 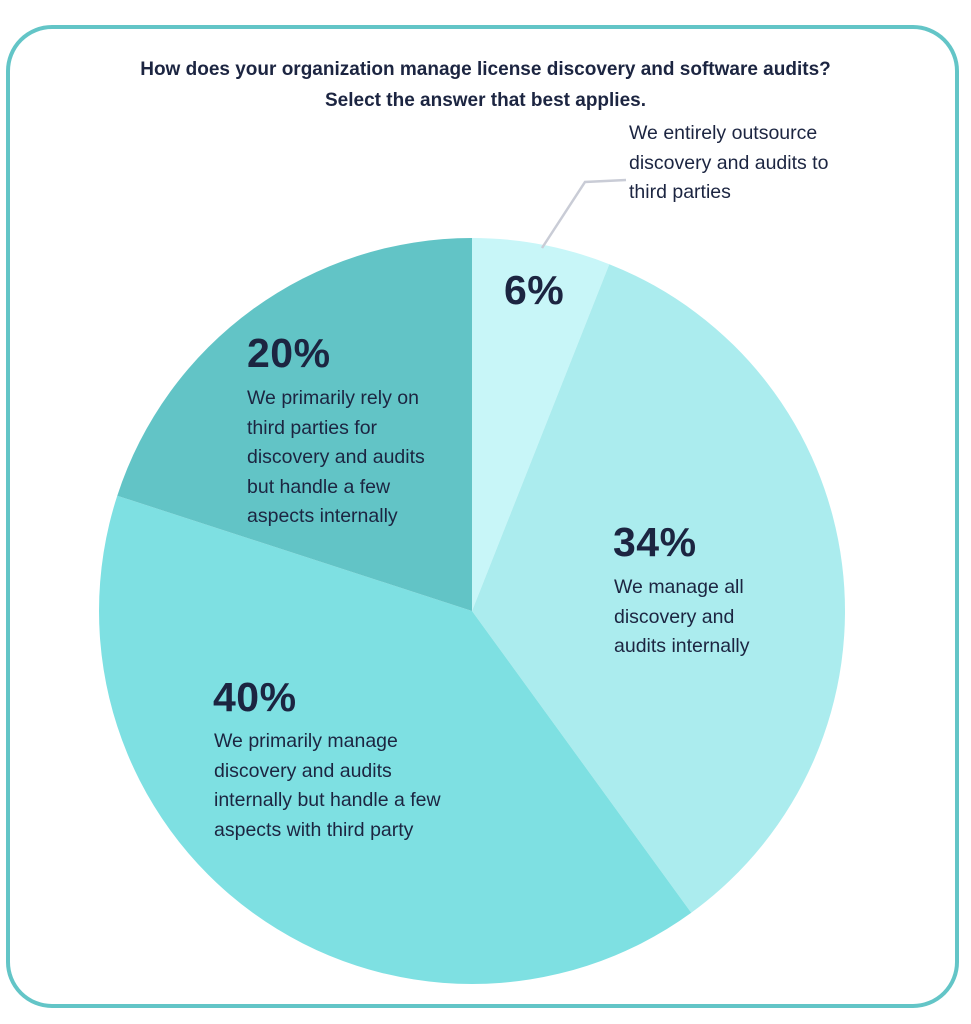 I want to click on desc-line: discovery and, so click(x=674, y=616).